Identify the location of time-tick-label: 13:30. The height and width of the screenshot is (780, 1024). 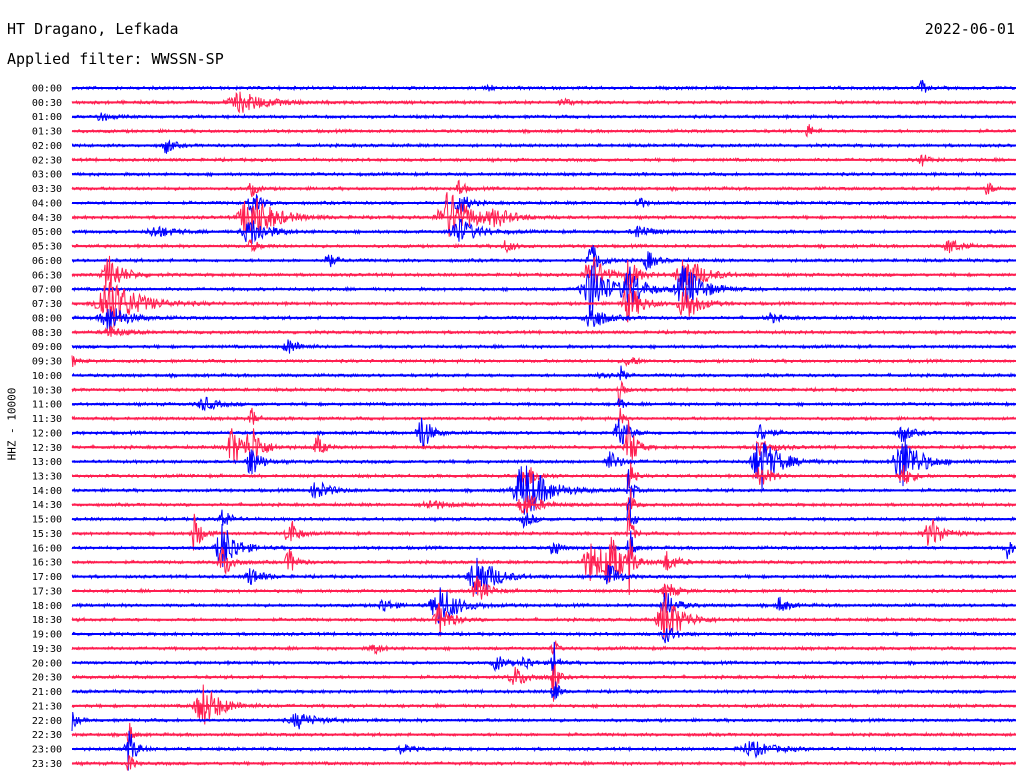
(47, 476).